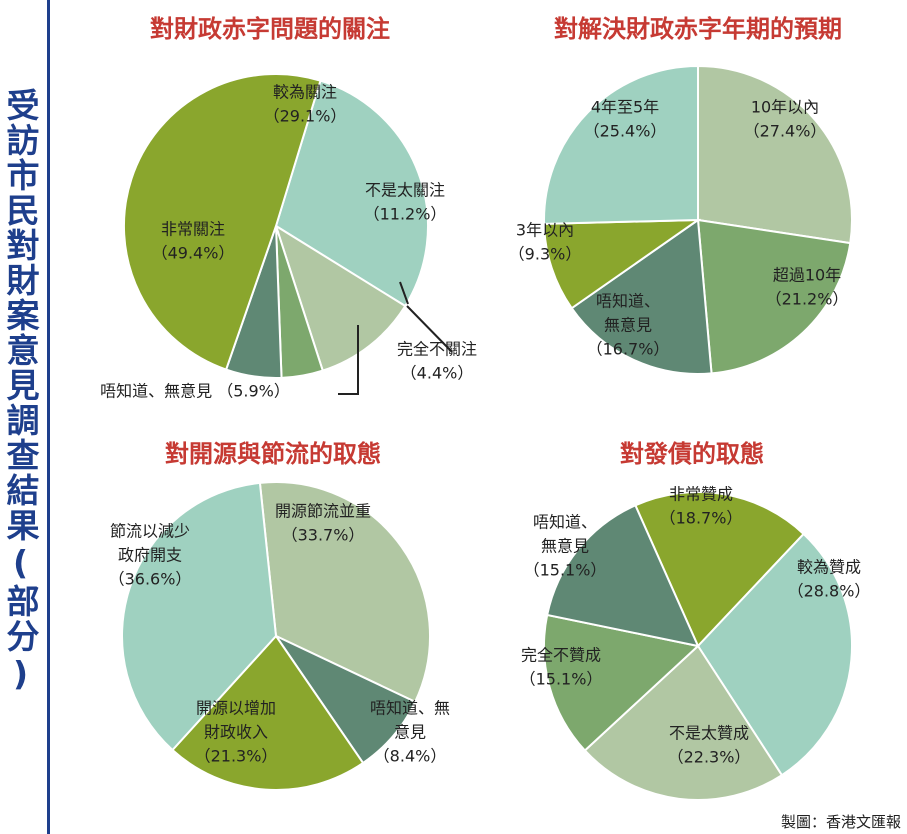 This screenshot has width=907, height=834. What do you see at coordinates (273, 454) in the screenshot?
I see `pie3-title: 對開源與節流的取態` at bounding box center [273, 454].